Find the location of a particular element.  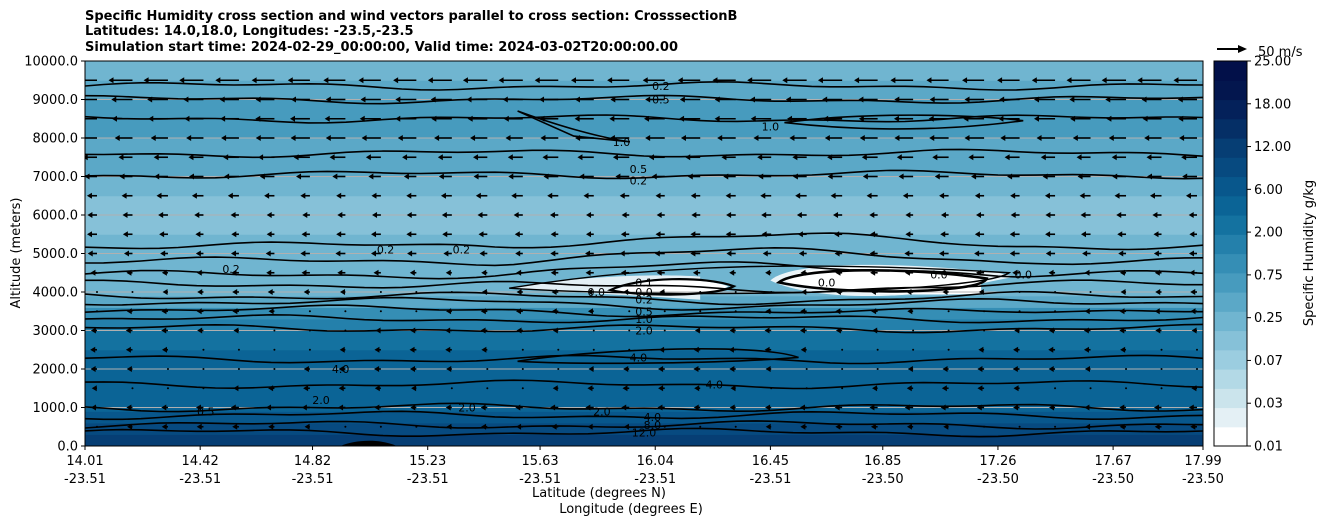

contour-label: 2.0 is located at coordinates (602, 411).